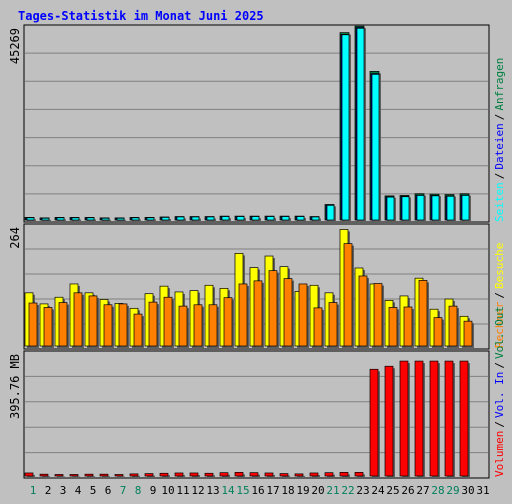 The width and height of the screenshot is (512, 504). Describe the element at coordinates (392, 490) in the screenshot. I see `day-label: 25` at that location.